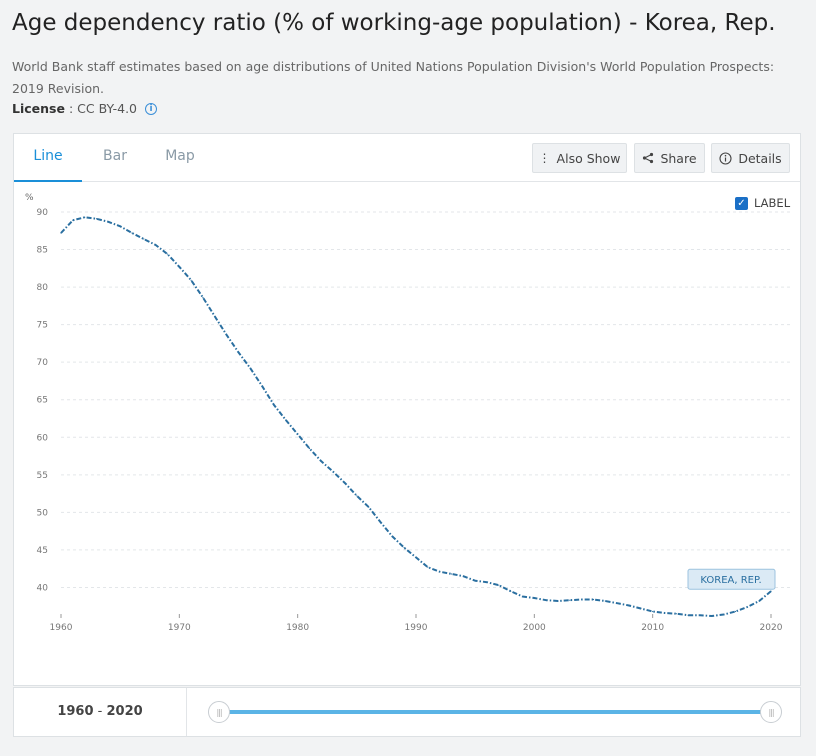  What do you see at coordinates (151, 108) in the screenshot?
I see `info-icon: i` at bounding box center [151, 108].